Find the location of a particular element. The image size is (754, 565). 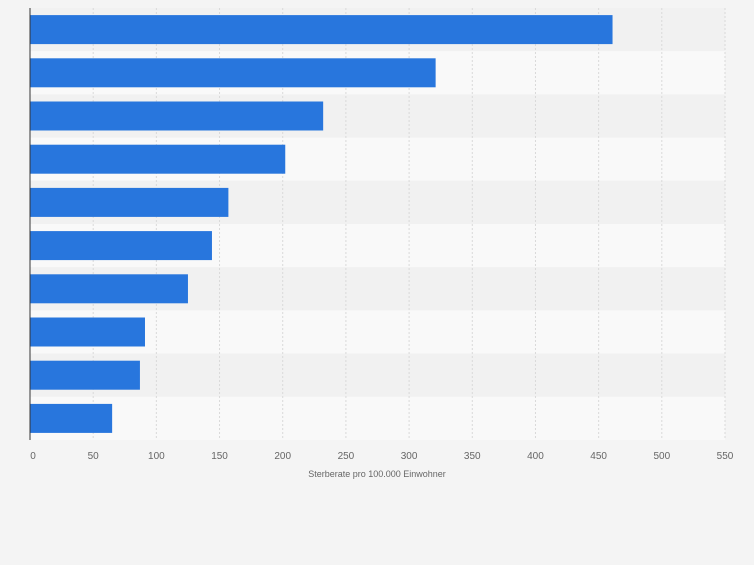

x-tick-label: 50 is located at coordinates (94, 456).